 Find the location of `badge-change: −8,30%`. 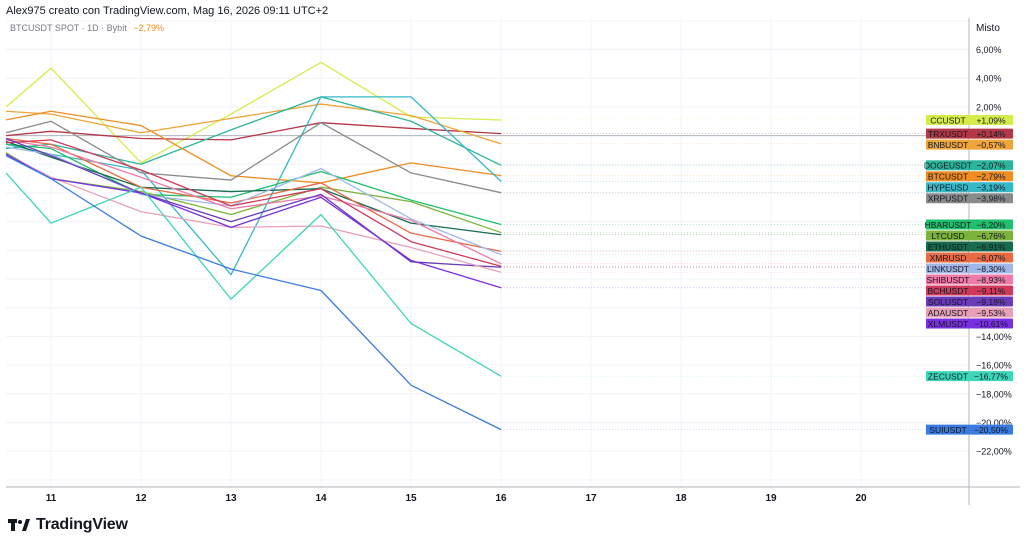

badge-change: −8,30% is located at coordinates (991, 269).